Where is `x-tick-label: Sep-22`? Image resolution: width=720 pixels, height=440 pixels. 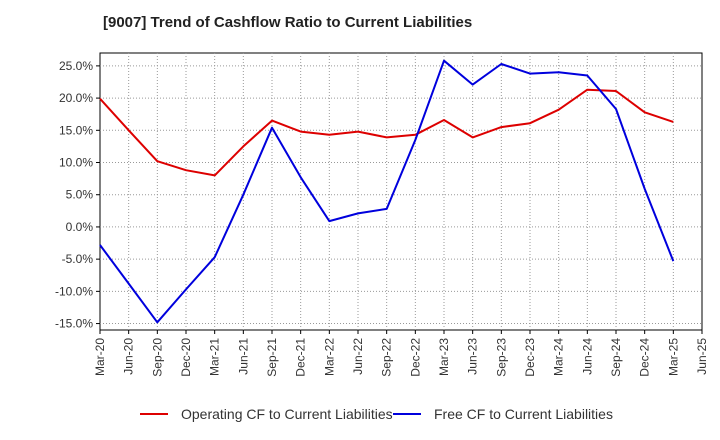
x-tick-label: Sep-22 is located at coordinates (387, 357).